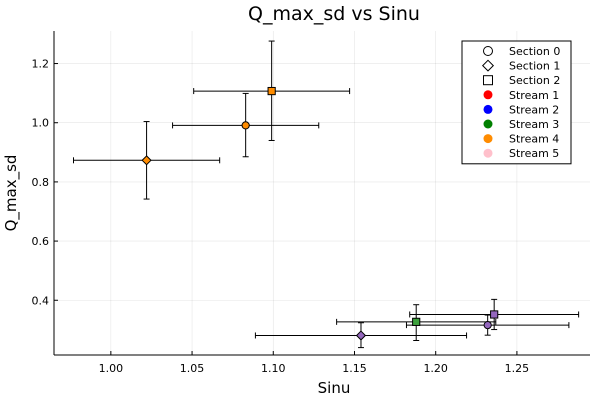 This screenshot has width=600, height=405. What do you see at coordinates (41, 123) in the screenshot?
I see `y-tick-label: 1.0` at bounding box center [41, 123].